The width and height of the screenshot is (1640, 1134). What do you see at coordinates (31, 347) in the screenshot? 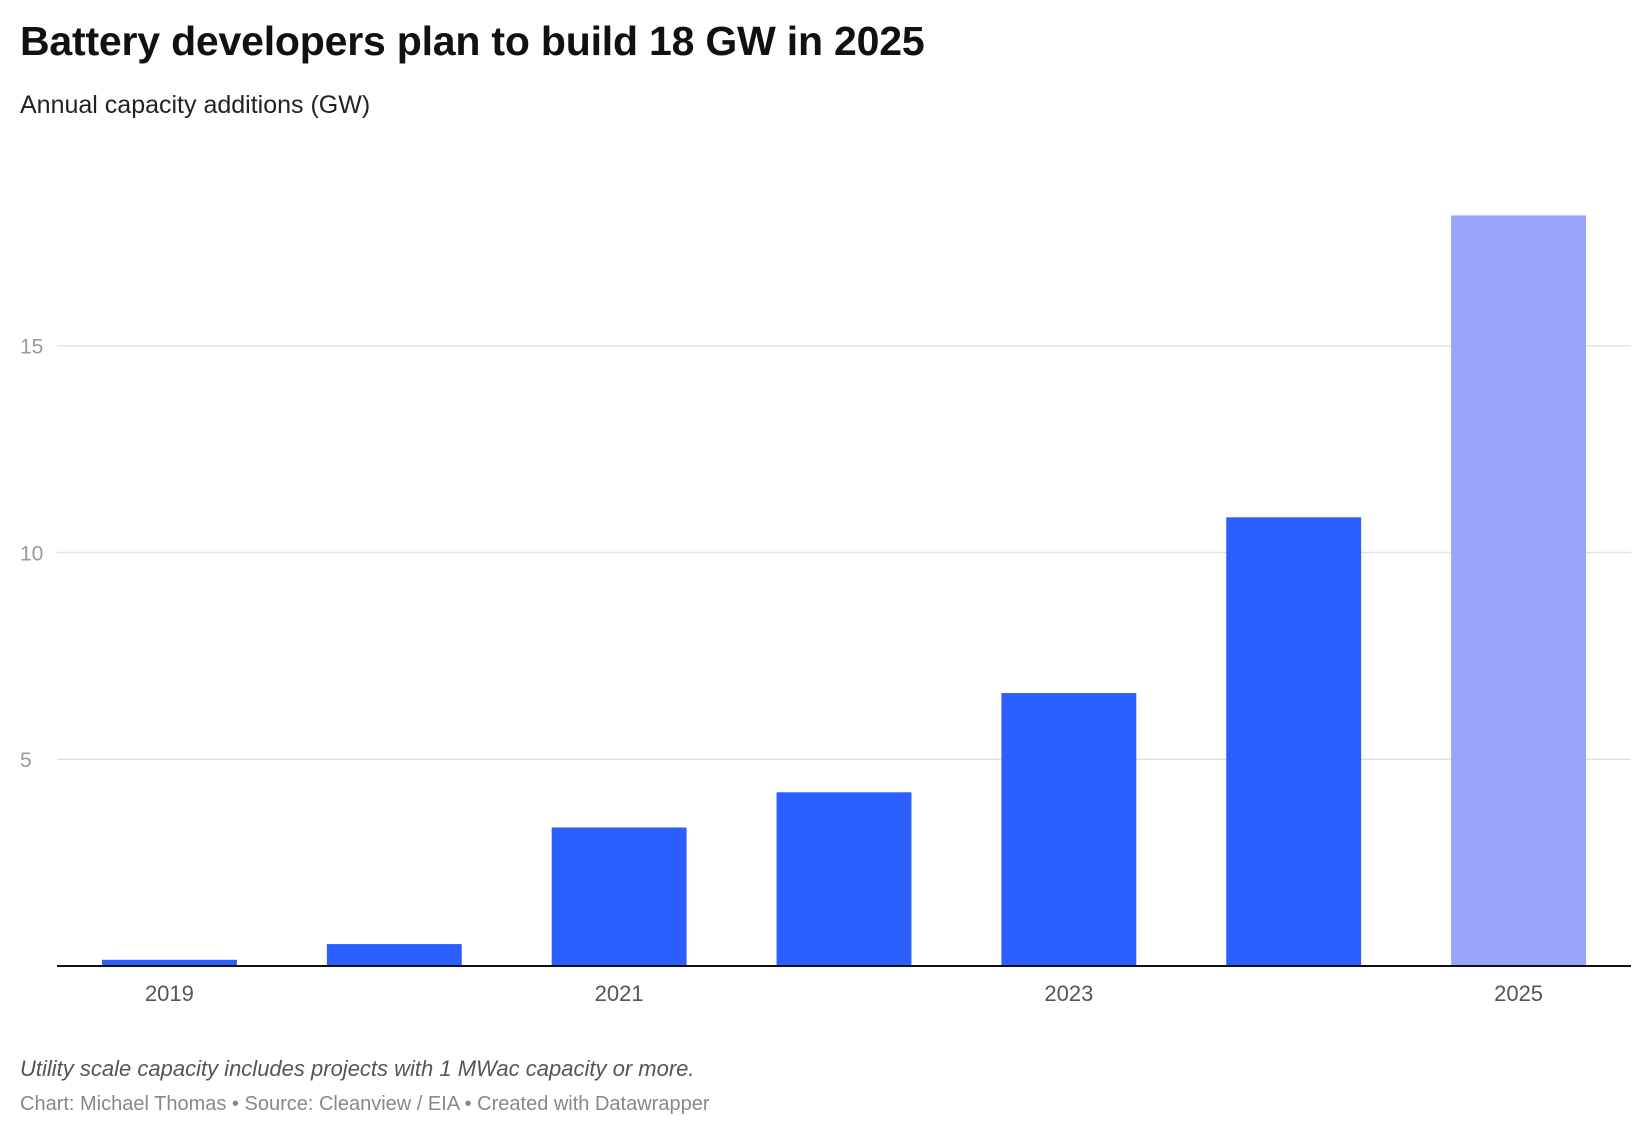
I see `y-tick-label: 15` at bounding box center [31, 347].